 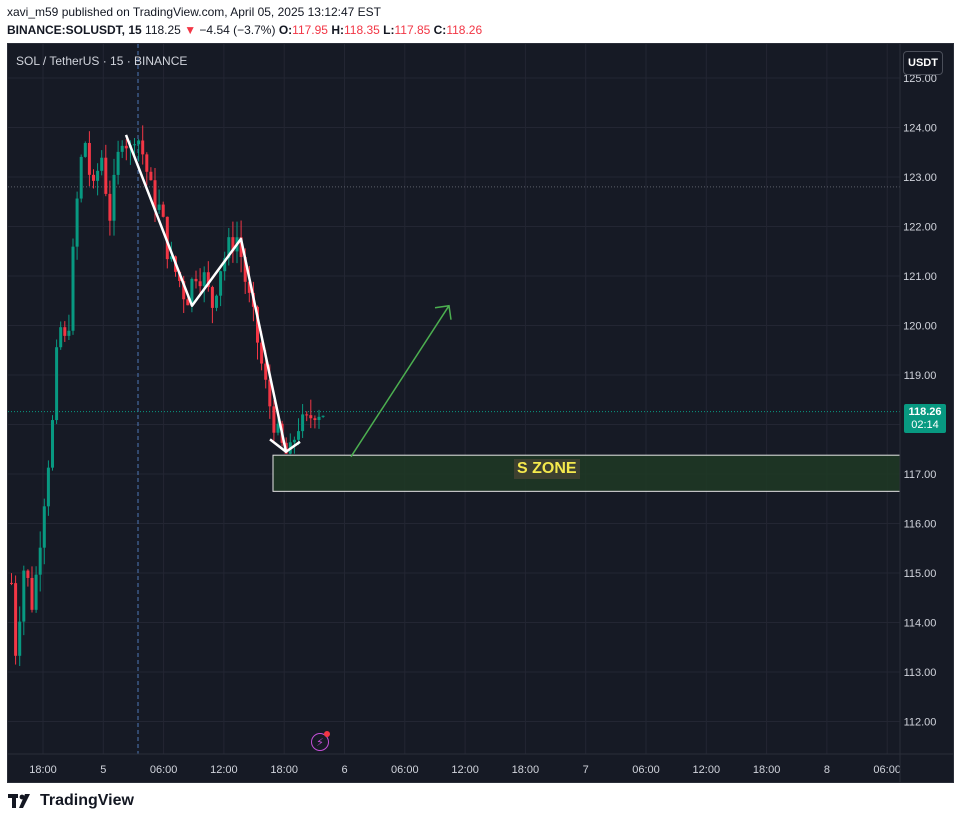 What do you see at coordinates (190, 30) in the screenshot?
I see `change-arrow-icon: ▼` at bounding box center [190, 30].